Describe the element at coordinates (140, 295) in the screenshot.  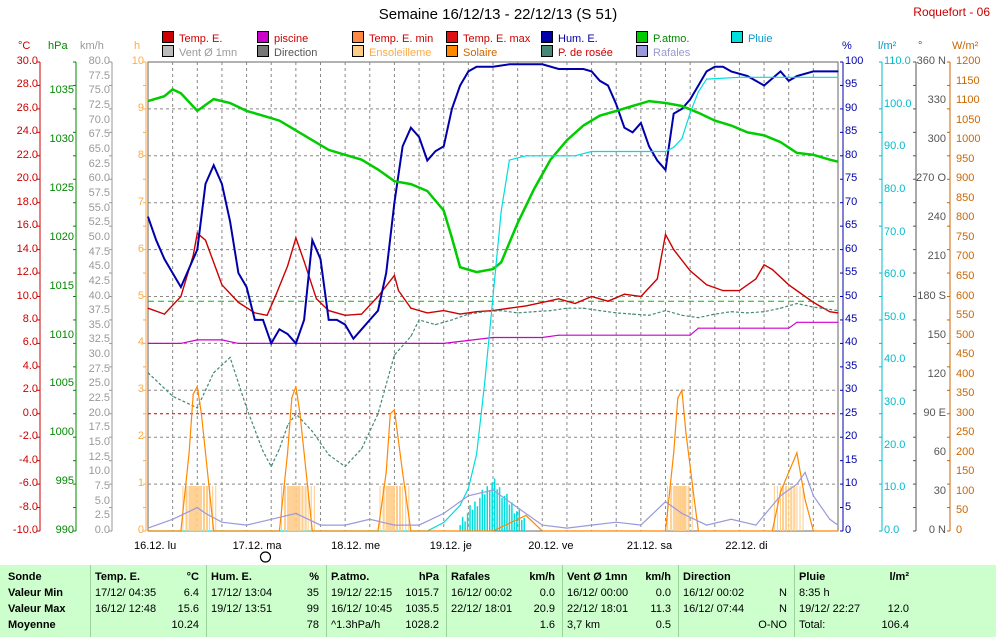
I see `sun-tick: 5` at that location.